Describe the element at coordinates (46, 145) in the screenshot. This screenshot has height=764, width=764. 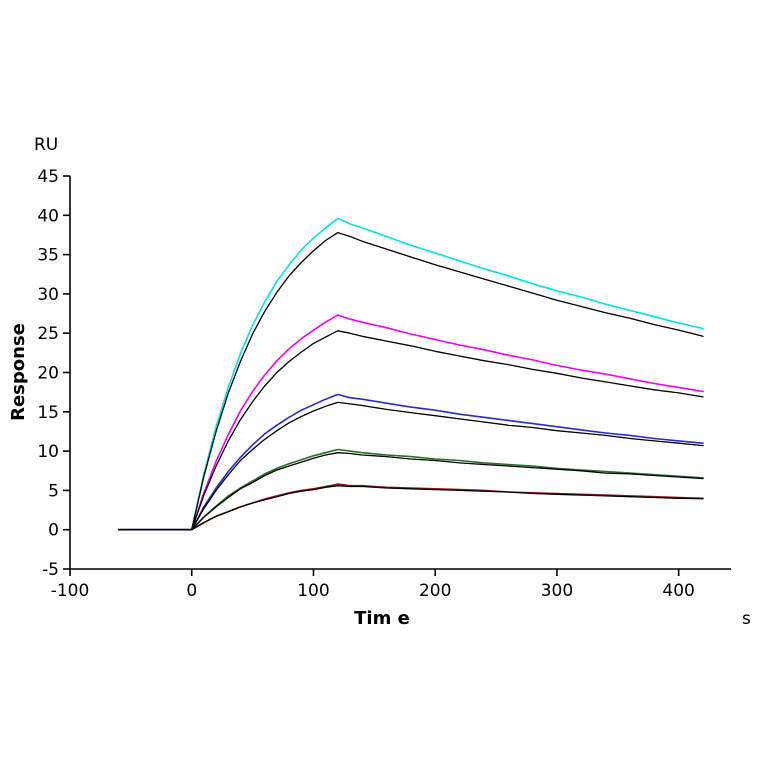
I see `y-axis-unit-label: RU` at that location.